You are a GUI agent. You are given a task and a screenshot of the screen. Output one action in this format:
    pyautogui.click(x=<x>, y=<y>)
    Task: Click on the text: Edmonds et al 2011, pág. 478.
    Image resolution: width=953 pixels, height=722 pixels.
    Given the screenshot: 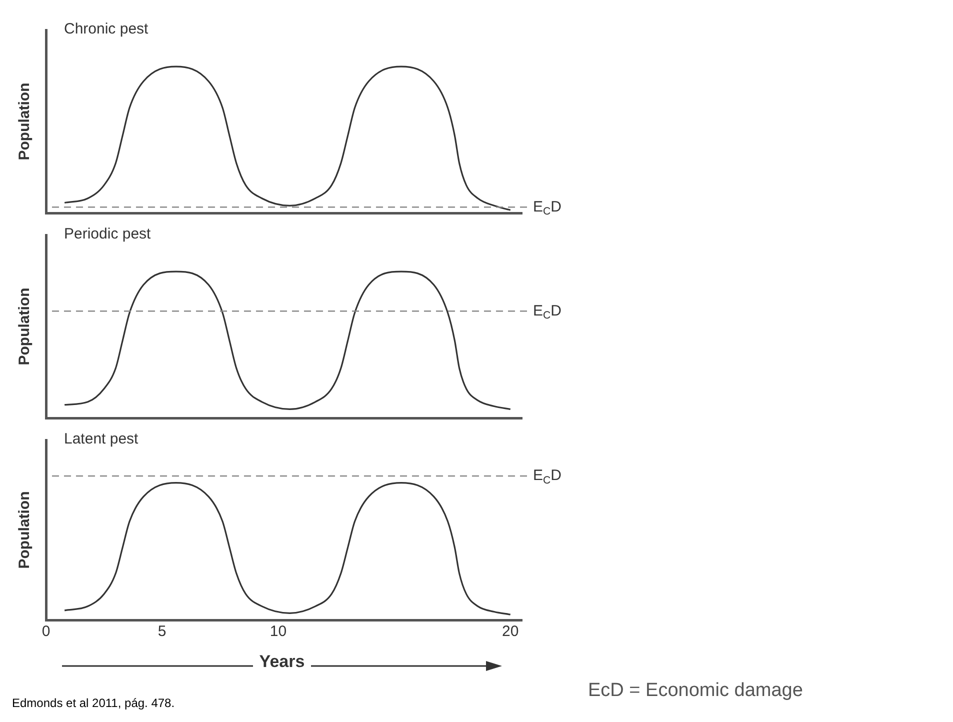 What is the action you would take?
    pyautogui.click(x=93, y=703)
    